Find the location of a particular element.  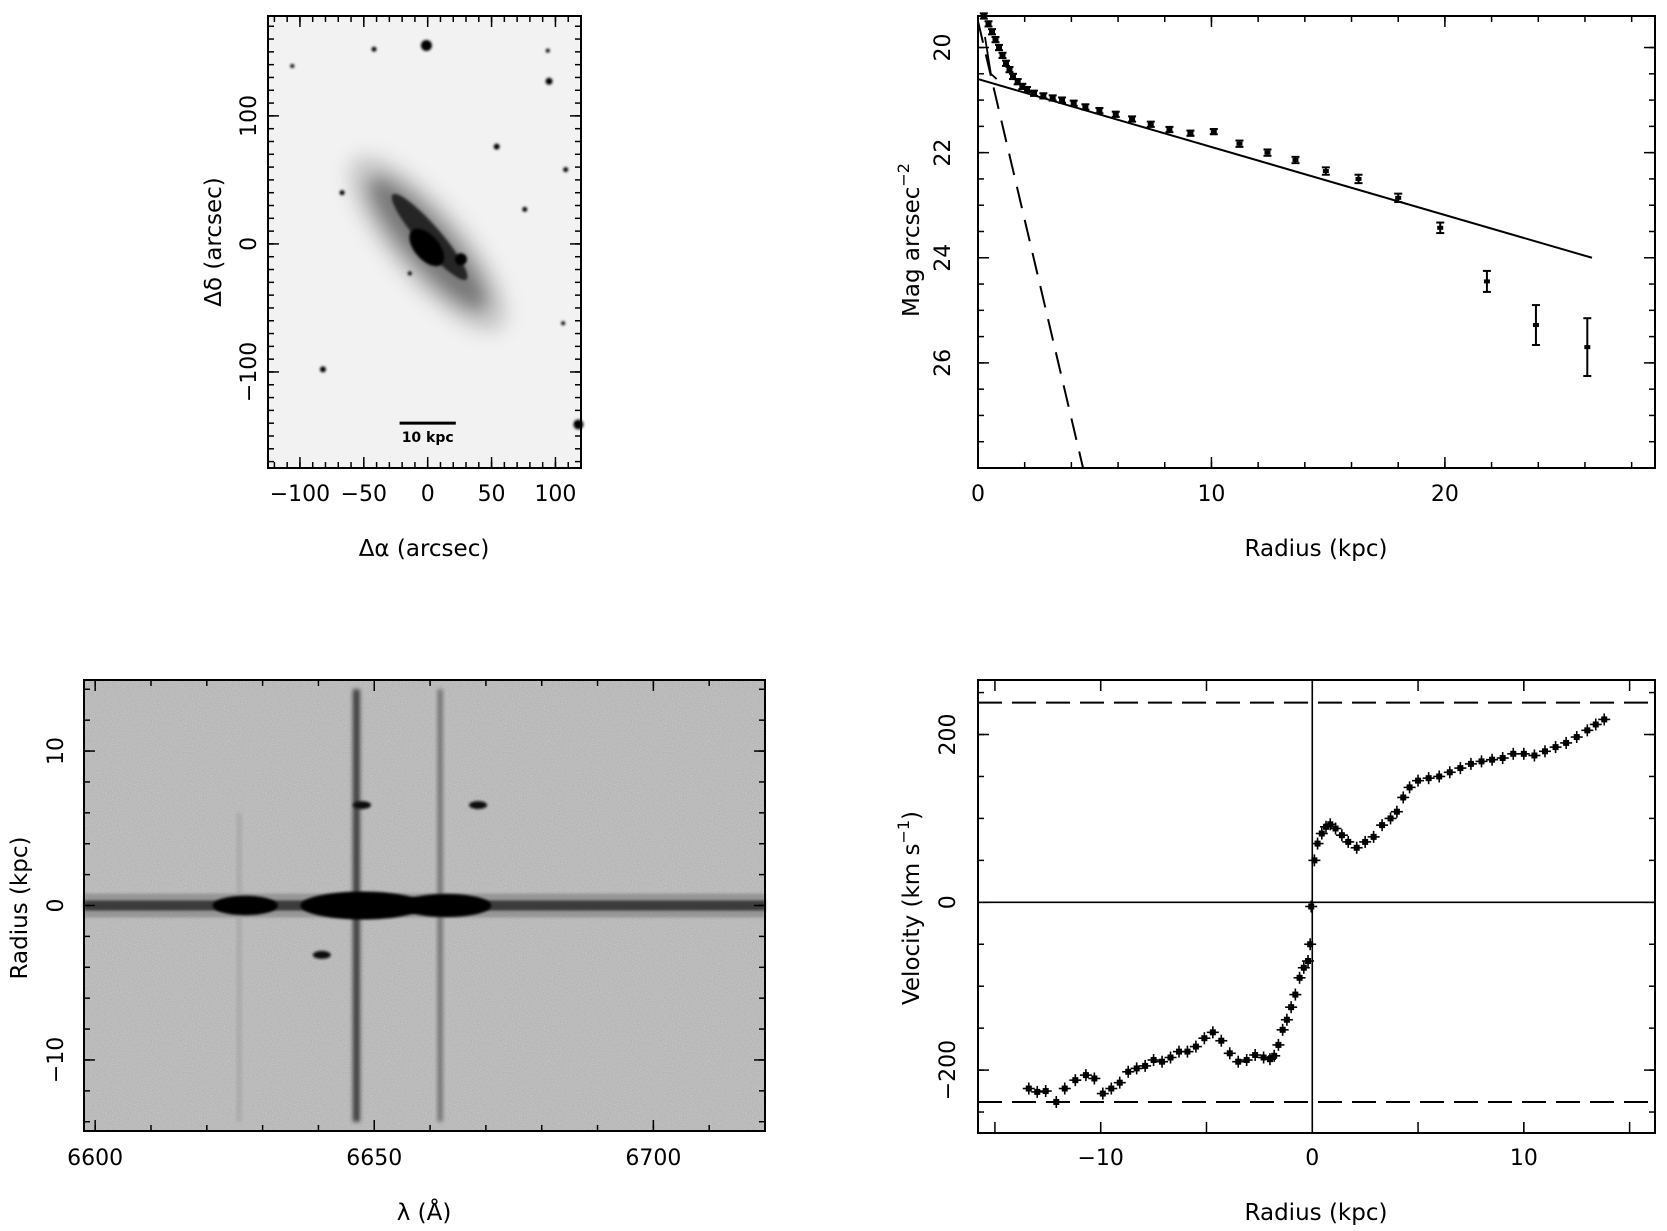

spectrum-ytick-label: 0 is located at coordinates (56, 906).